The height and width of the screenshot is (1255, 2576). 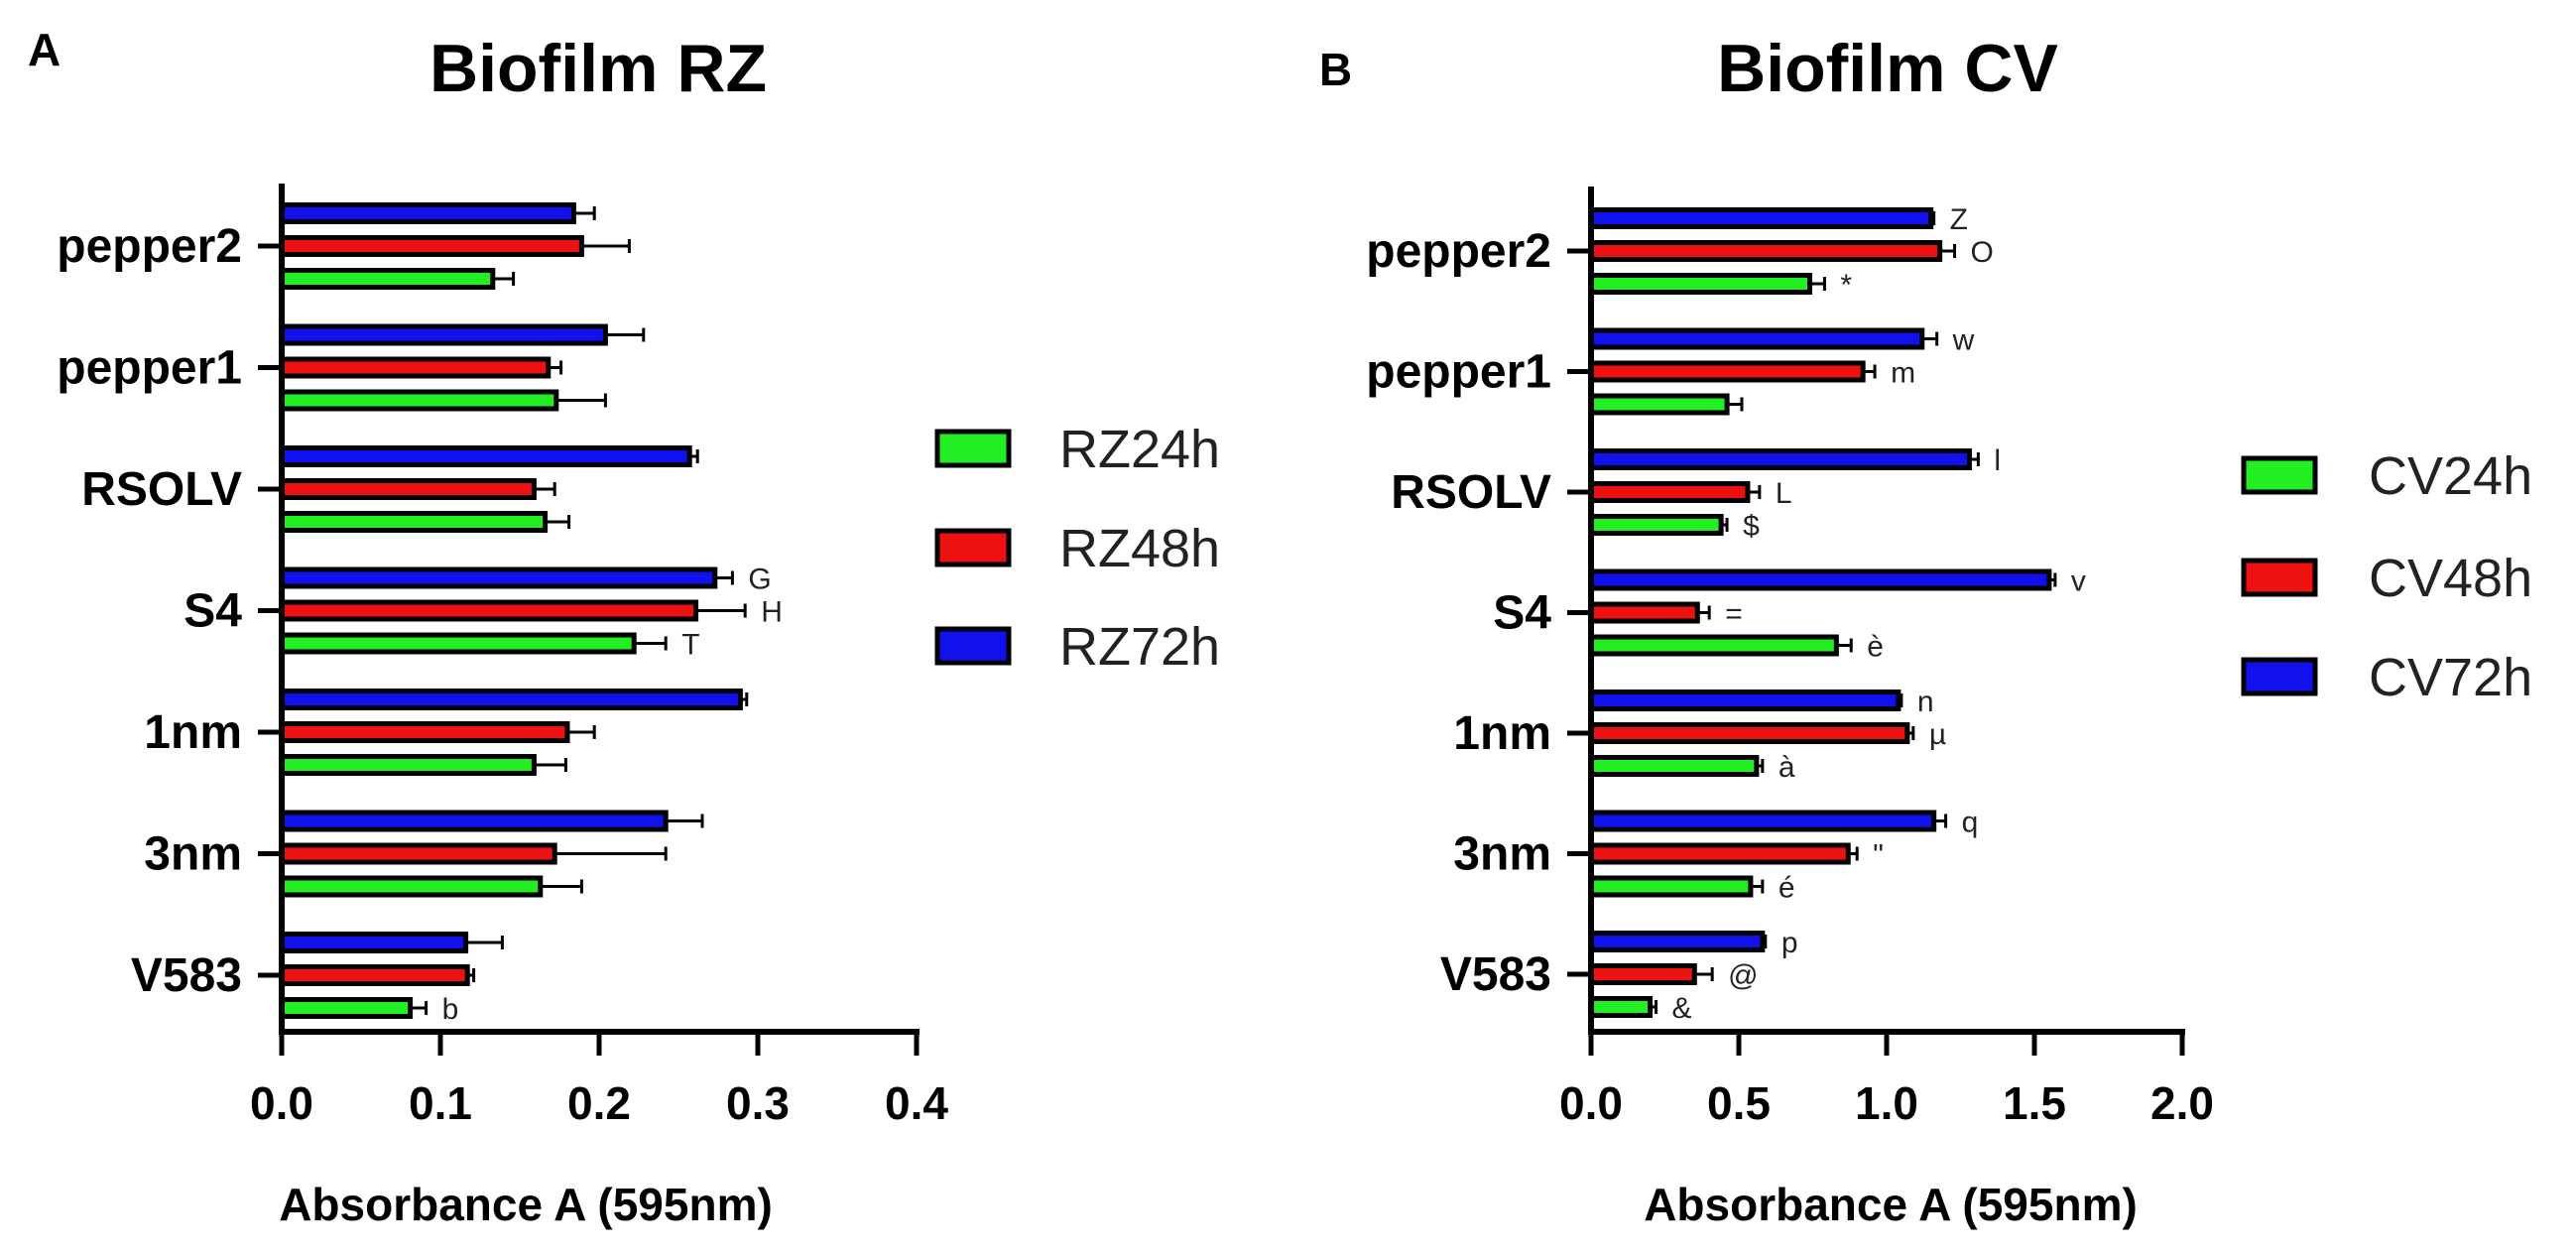 What do you see at coordinates (44, 49) in the screenshot?
I see `panel-letter: A` at bounding box center [44, 49].